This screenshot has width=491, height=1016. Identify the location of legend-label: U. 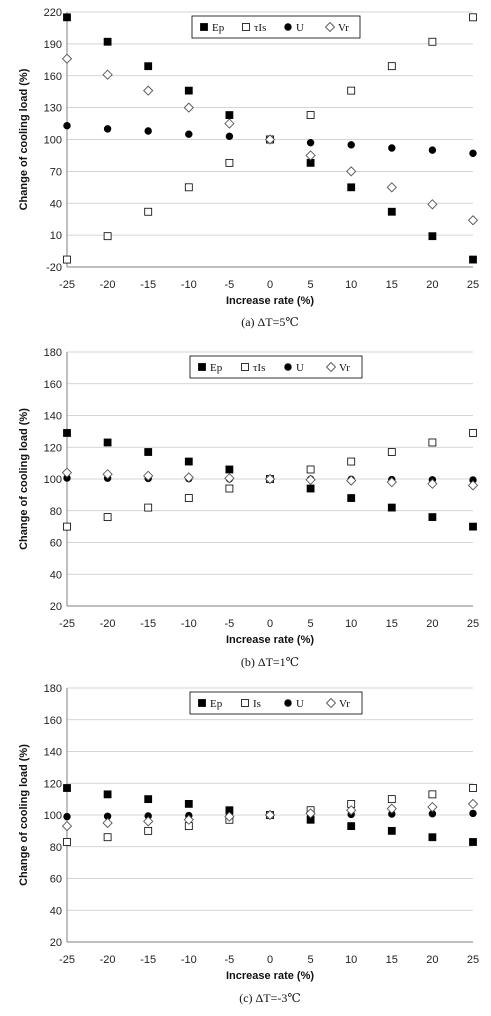
(300, 368).